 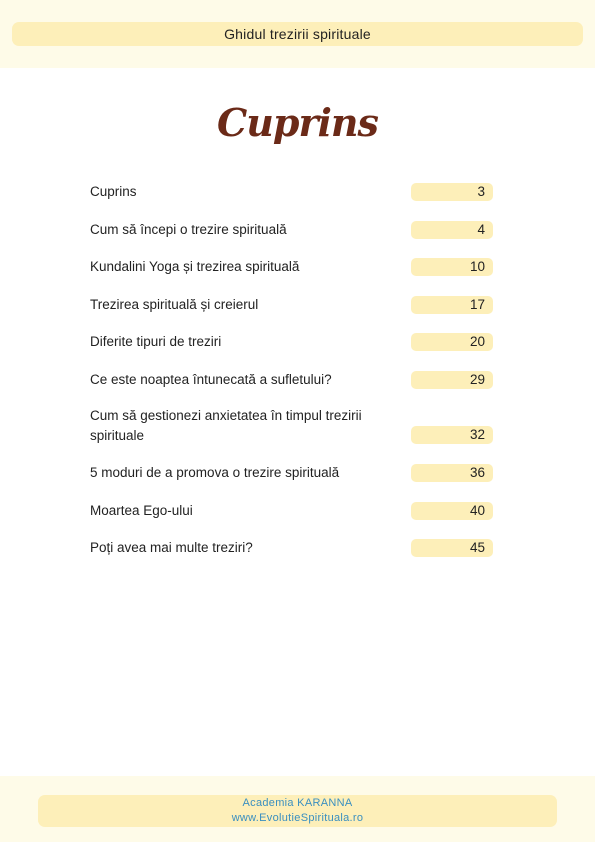 What do you see at coordinates (452, 380) in the screenshot?
I see `toc-entry-page: 29` at bounding box center [452, 380].